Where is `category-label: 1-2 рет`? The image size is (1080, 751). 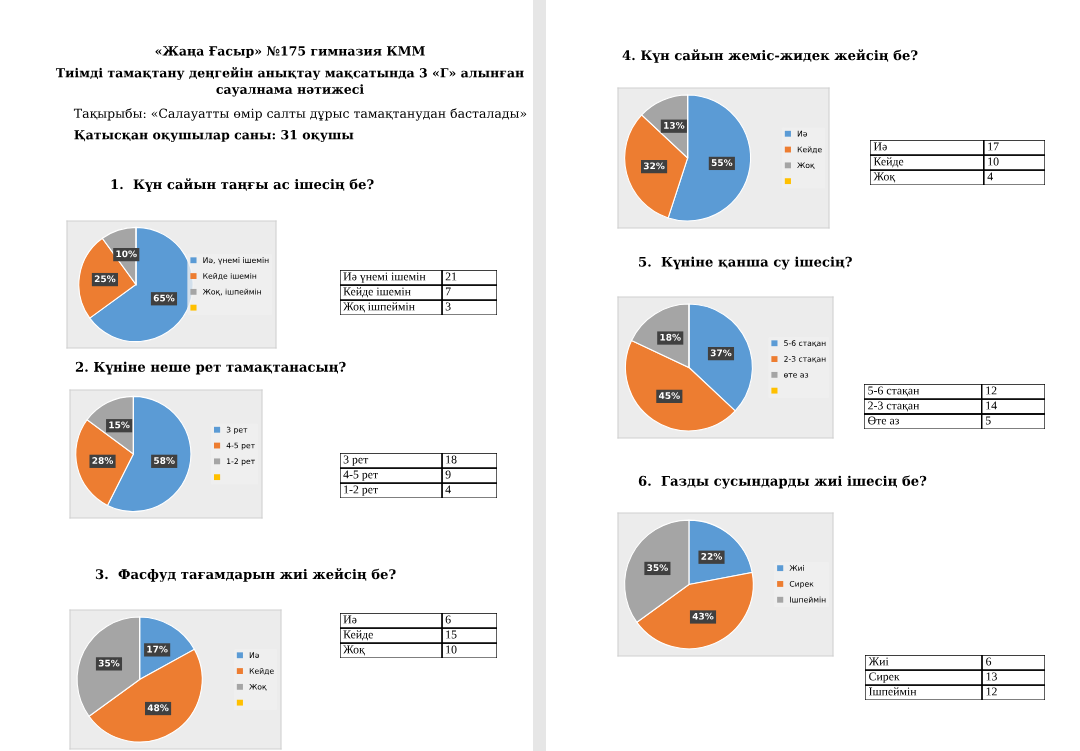 category-label: 1-2 рет is located at coordinates (361, 490).